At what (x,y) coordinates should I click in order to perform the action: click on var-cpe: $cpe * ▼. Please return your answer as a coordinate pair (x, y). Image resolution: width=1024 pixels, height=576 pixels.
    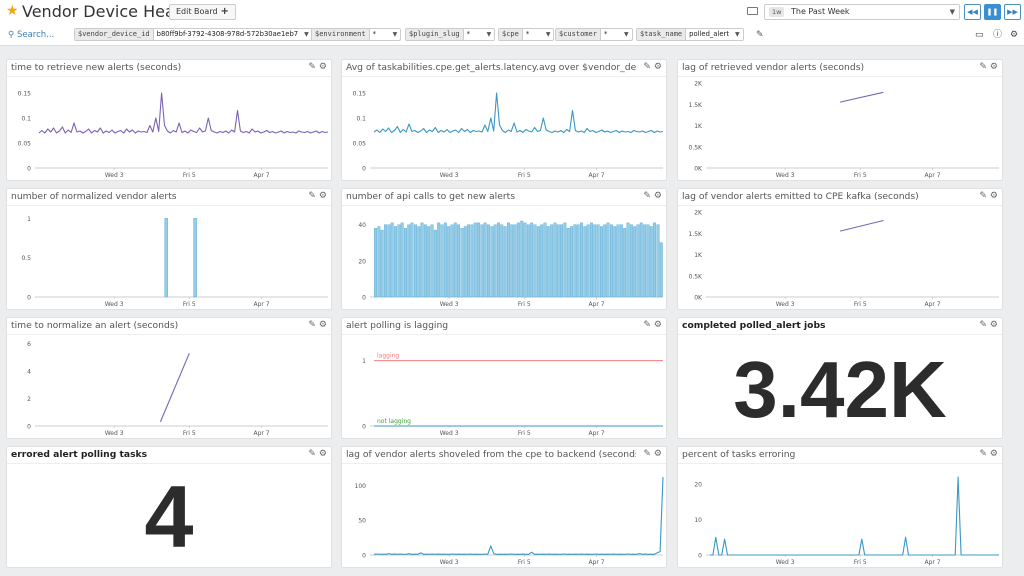
    Looking at the image, I should click on (526, 34).